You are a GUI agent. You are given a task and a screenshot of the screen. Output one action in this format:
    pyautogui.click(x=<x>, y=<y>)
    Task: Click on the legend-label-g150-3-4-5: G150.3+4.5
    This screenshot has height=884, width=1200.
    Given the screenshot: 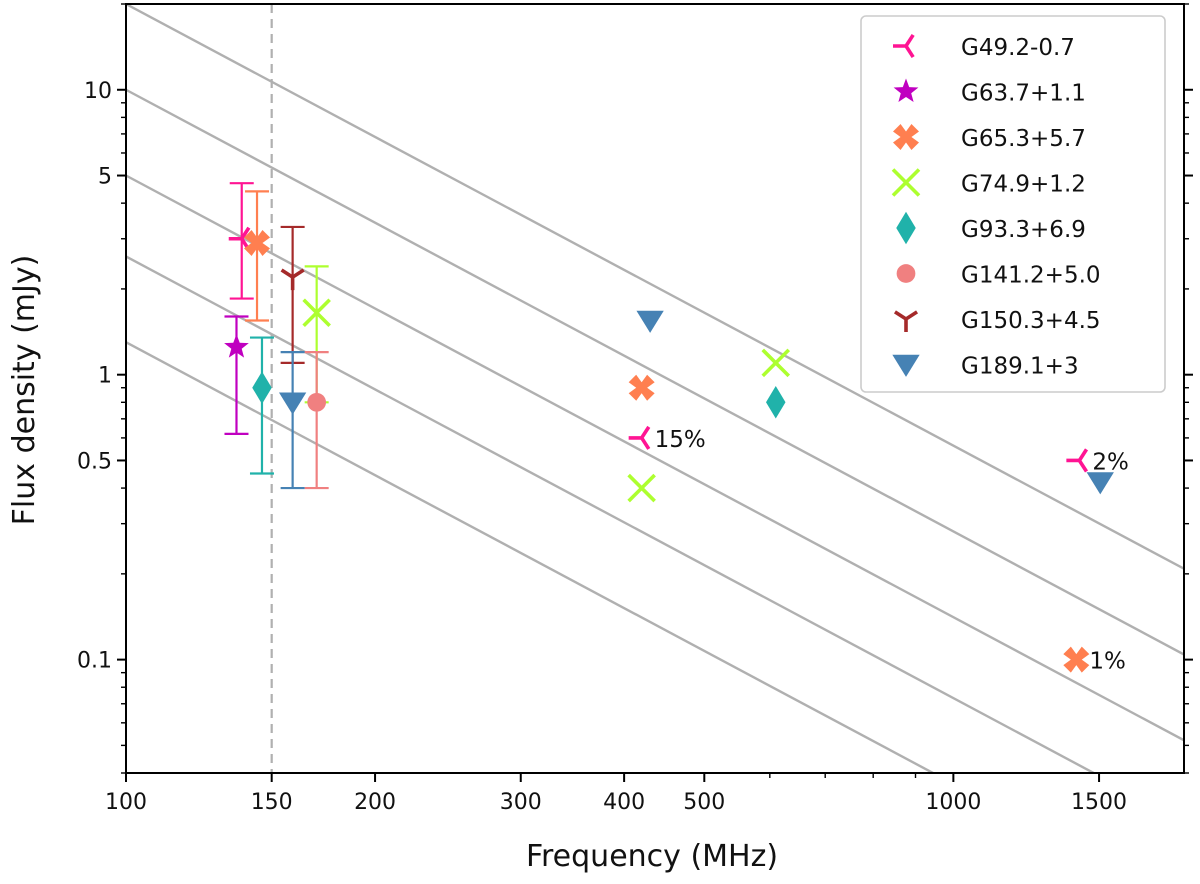 What is the action you would take?
    pyautogui.click(x=1031, y=321)
    